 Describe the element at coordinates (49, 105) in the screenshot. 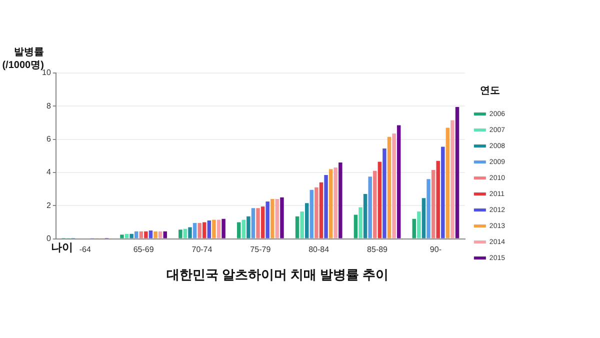

I see `y-tick-label: 8` at that location.